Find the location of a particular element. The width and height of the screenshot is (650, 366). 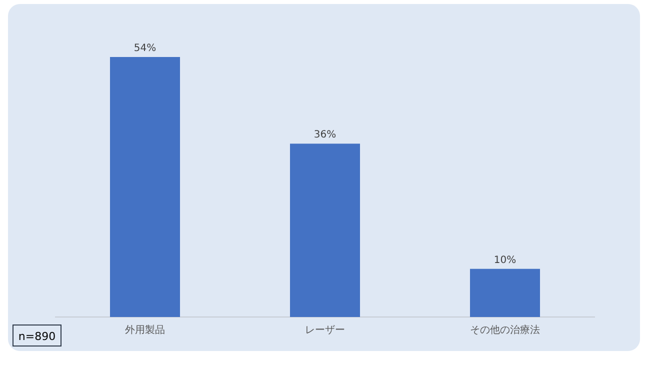

data-label: 10% is located at coordinates (505, 260).